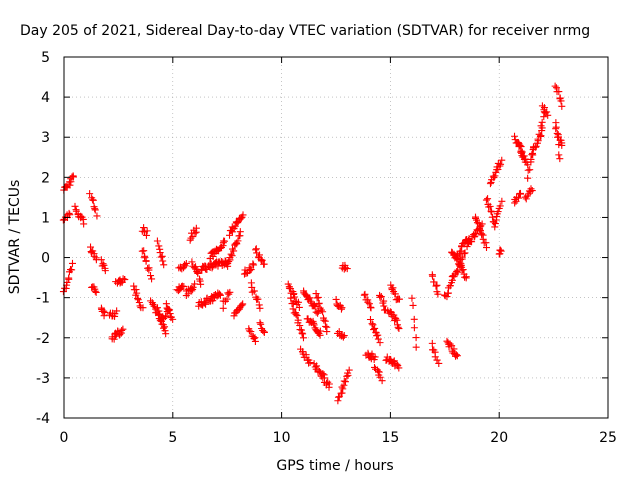 This screenshot has height=480, width=640. What do you see at coordinates (45, 98) in the screenshot?
I see `y-tick-label: 4` at bounding box center [45, 98].